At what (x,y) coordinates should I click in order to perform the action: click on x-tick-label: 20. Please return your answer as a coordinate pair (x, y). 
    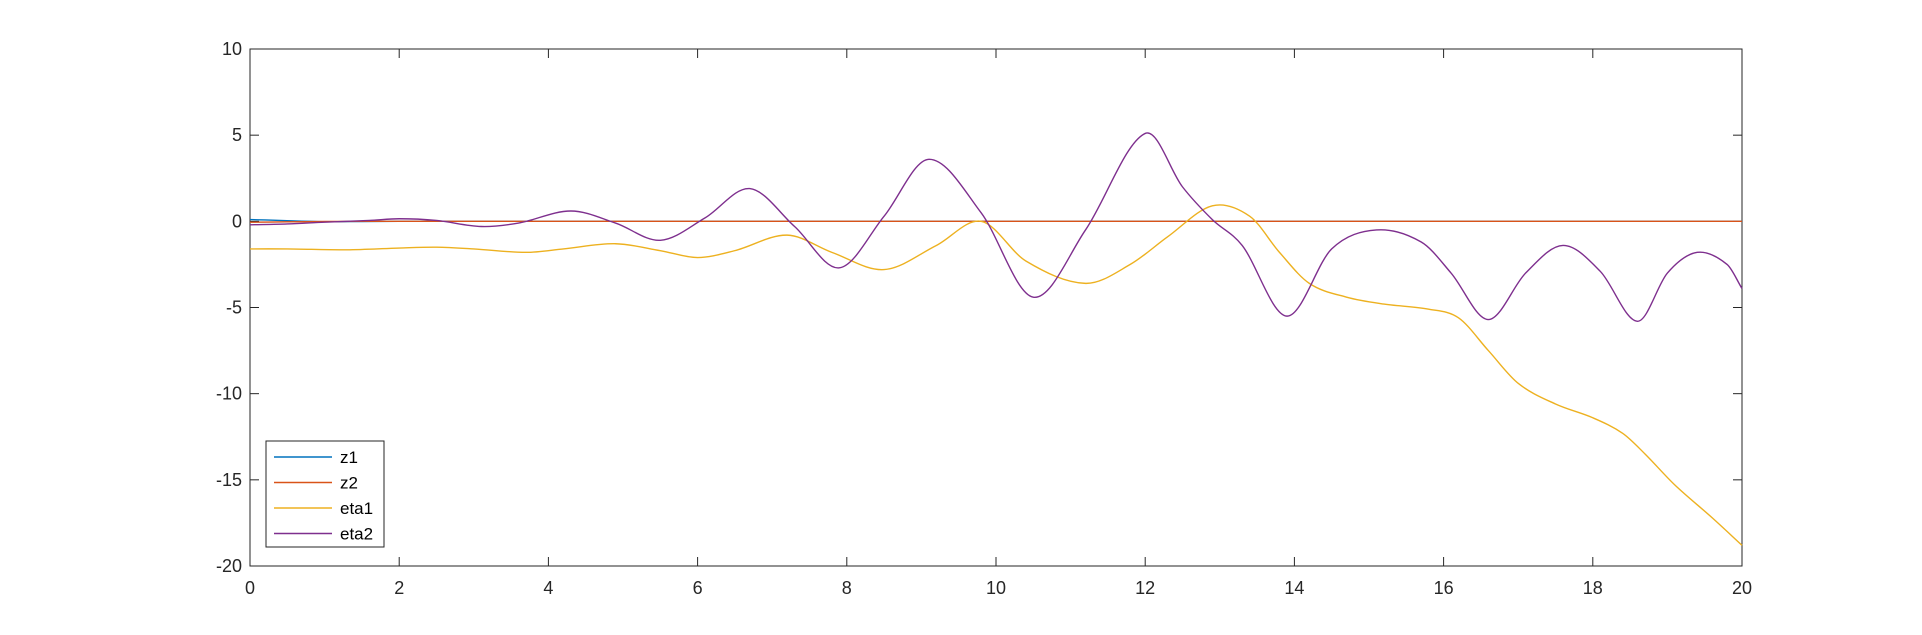
    Looking at the image, I should click on (1742, 588).